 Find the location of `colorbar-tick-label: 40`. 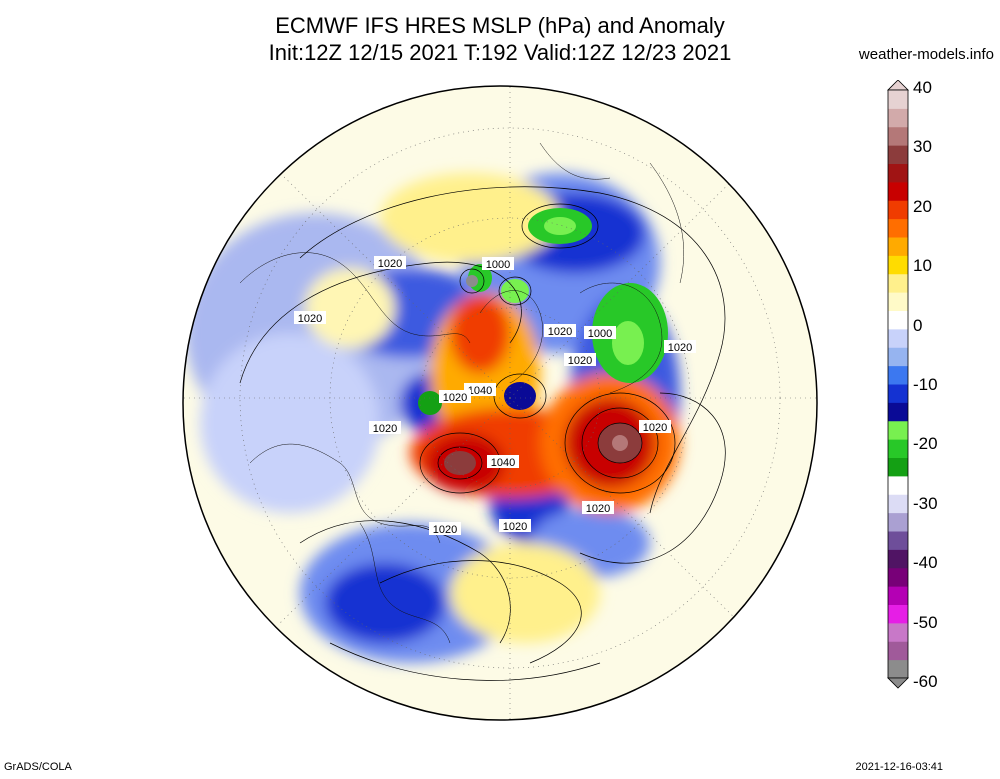

colorbar-tick-label: 40 is located at coordinates (922, 87).